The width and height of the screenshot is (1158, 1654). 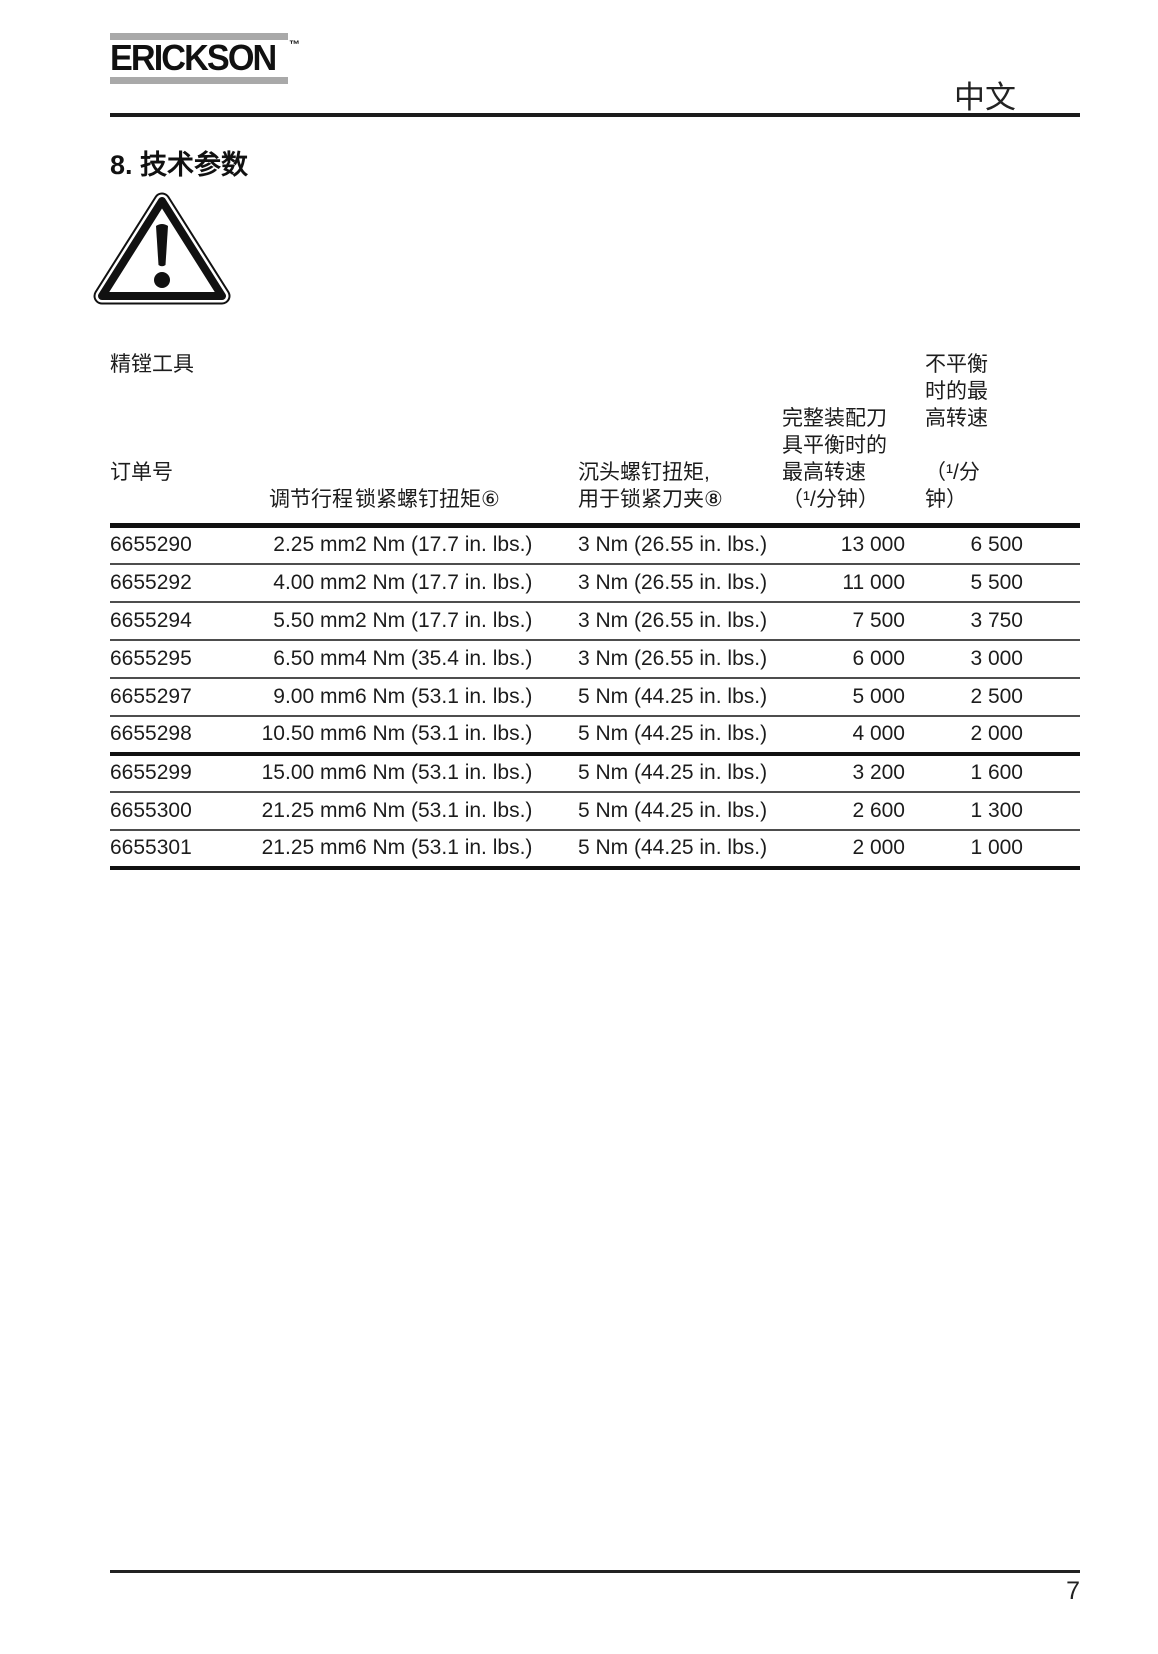 What do you see at coordinates (300, 545) in the screenshot?
I see `cell-adjustment-range: 2.25 mm` at bounding box center [300, 545].